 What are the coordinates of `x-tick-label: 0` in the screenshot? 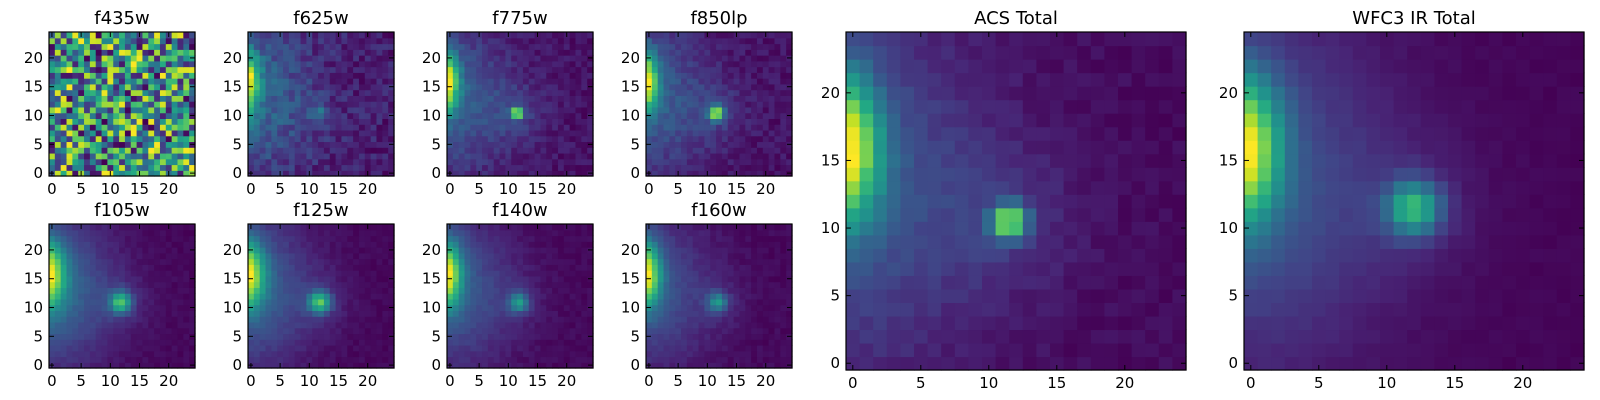 It's located at (251, 381).